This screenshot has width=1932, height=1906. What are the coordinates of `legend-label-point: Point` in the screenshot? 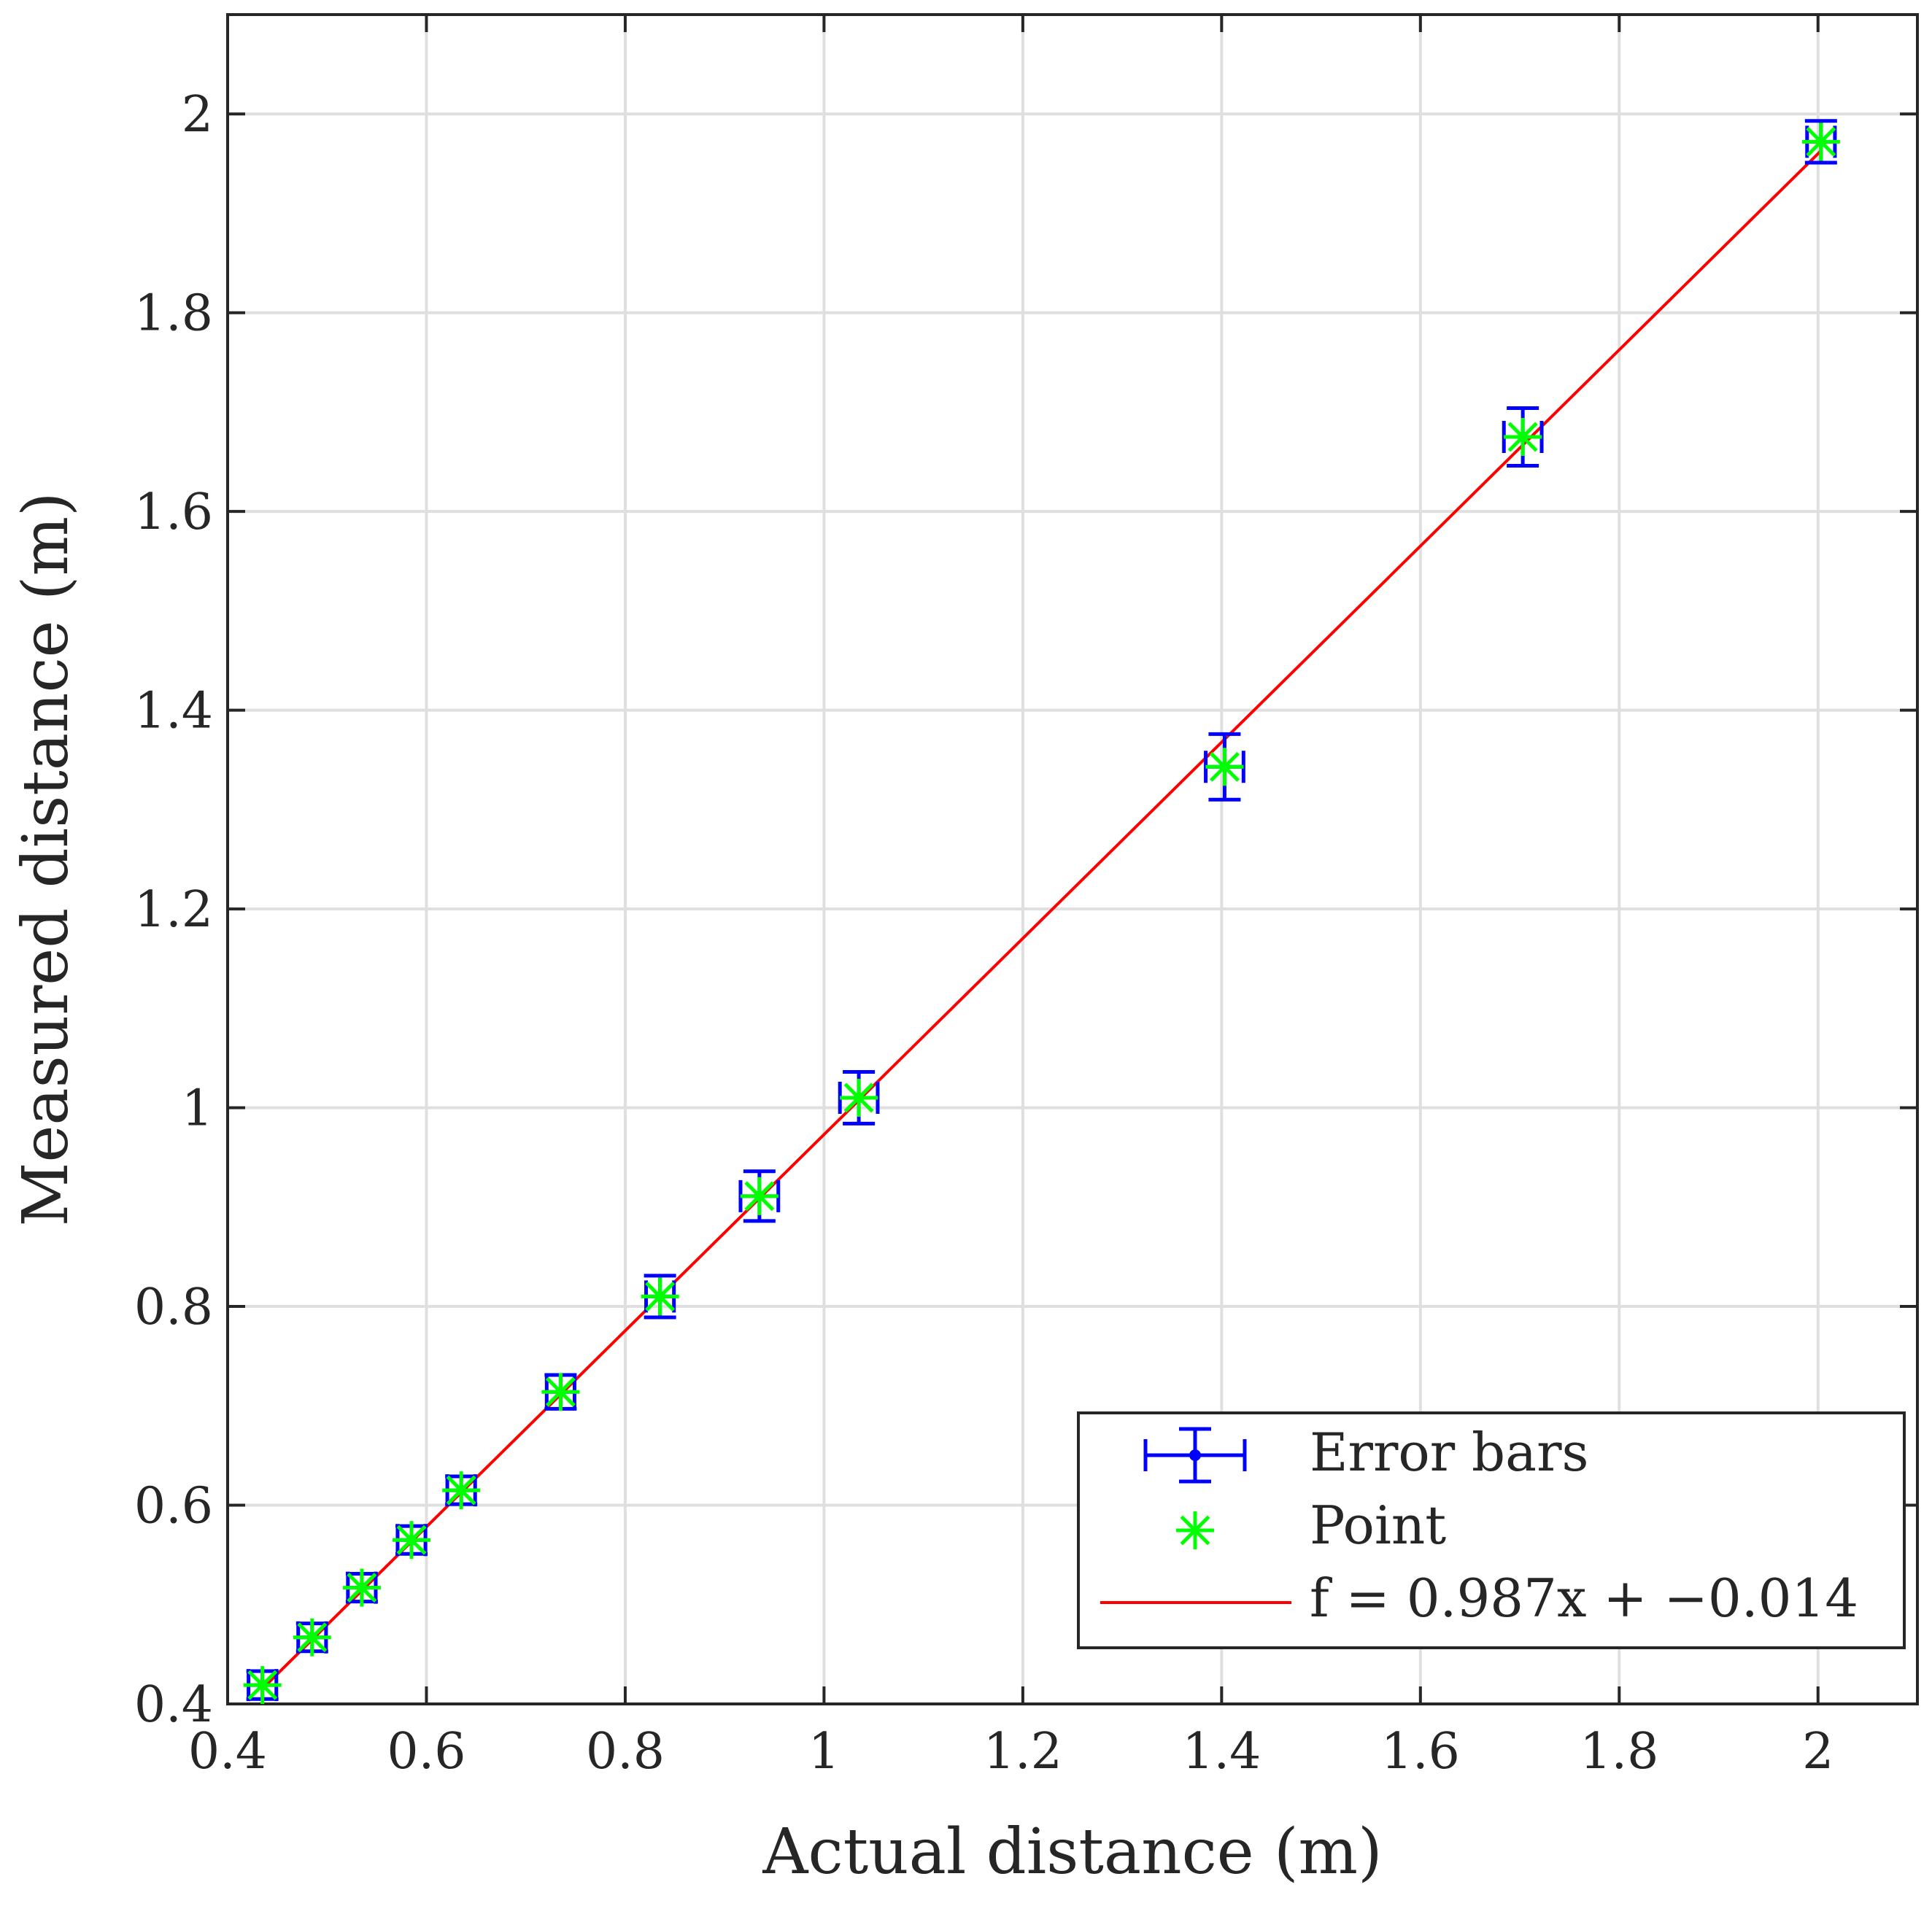 It's located at (1378, 1525).